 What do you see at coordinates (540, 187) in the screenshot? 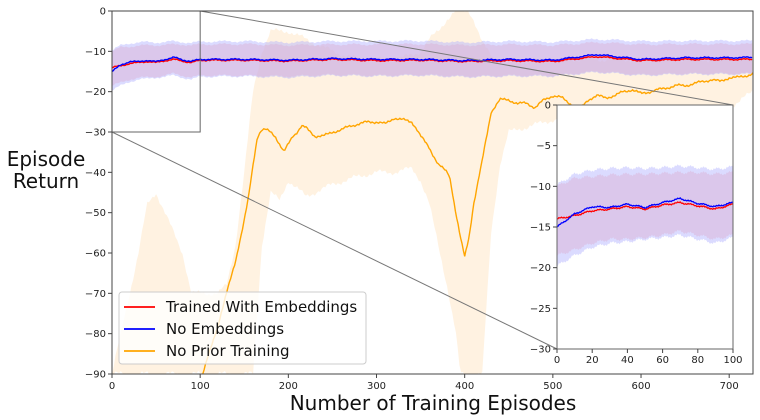
I see `inset-y-tick-label--10: −10` at bounding box center [540, 187].